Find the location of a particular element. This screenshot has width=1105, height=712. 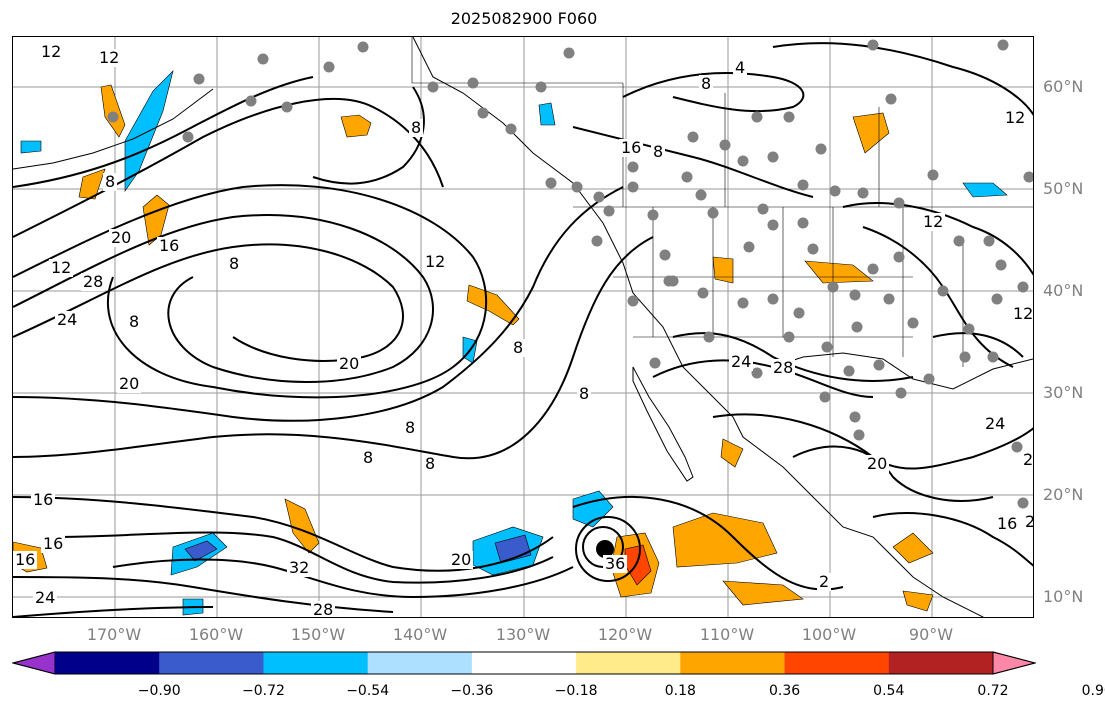

lon-label-160w: 160°W is located at coordinates (216, 634).